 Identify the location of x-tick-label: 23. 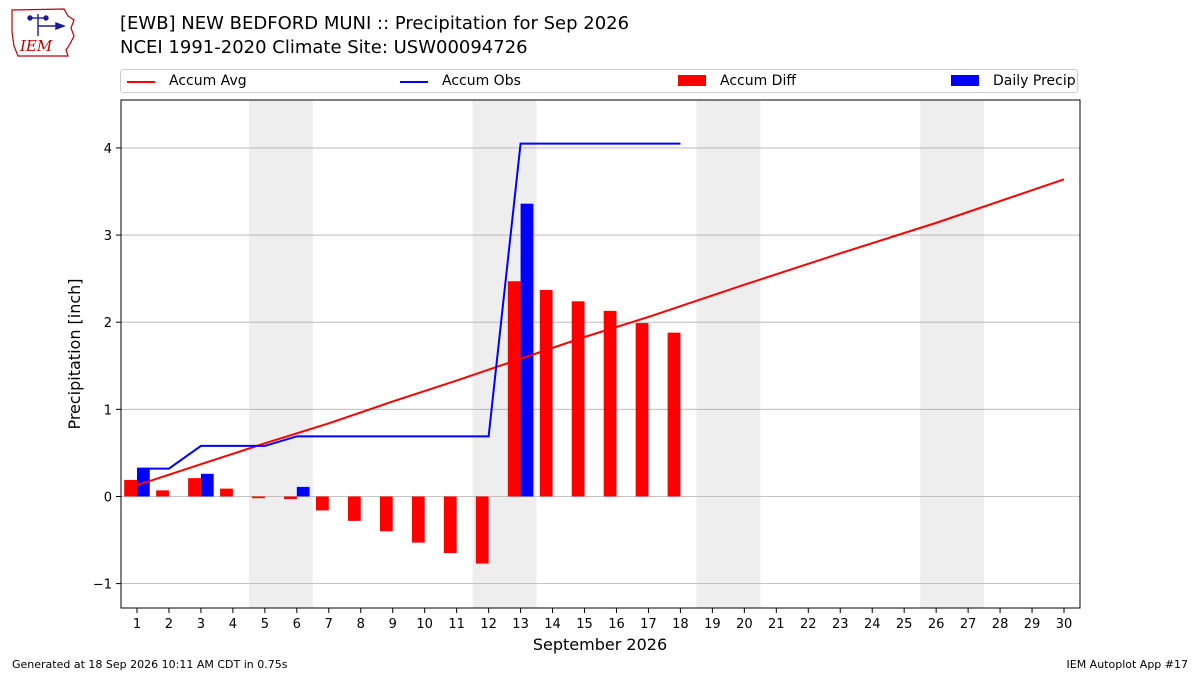
(840, 624).